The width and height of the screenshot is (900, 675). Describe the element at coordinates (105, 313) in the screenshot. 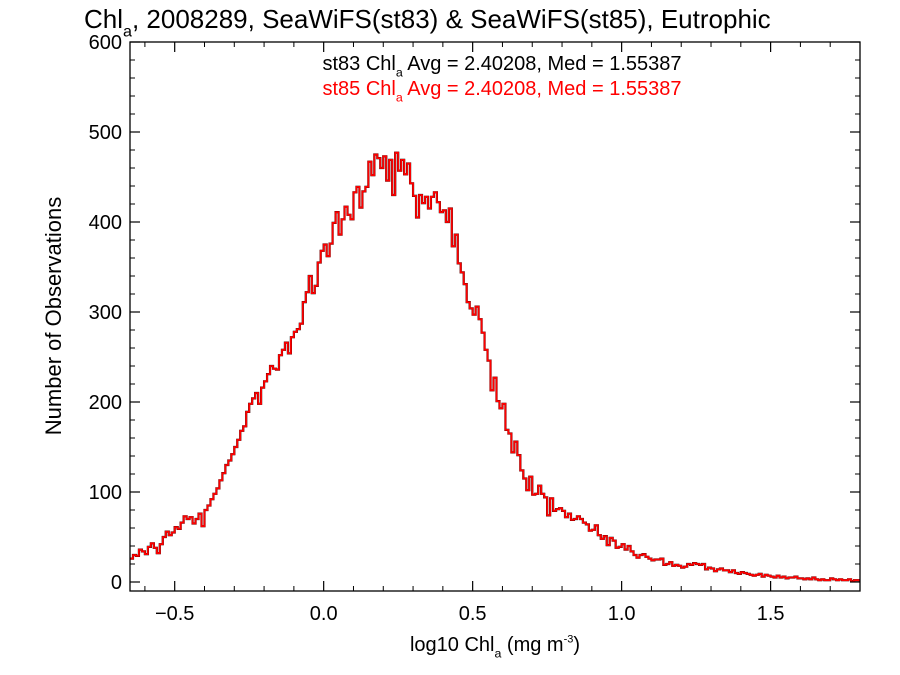

I see `y-tick-label: 300` at that location.